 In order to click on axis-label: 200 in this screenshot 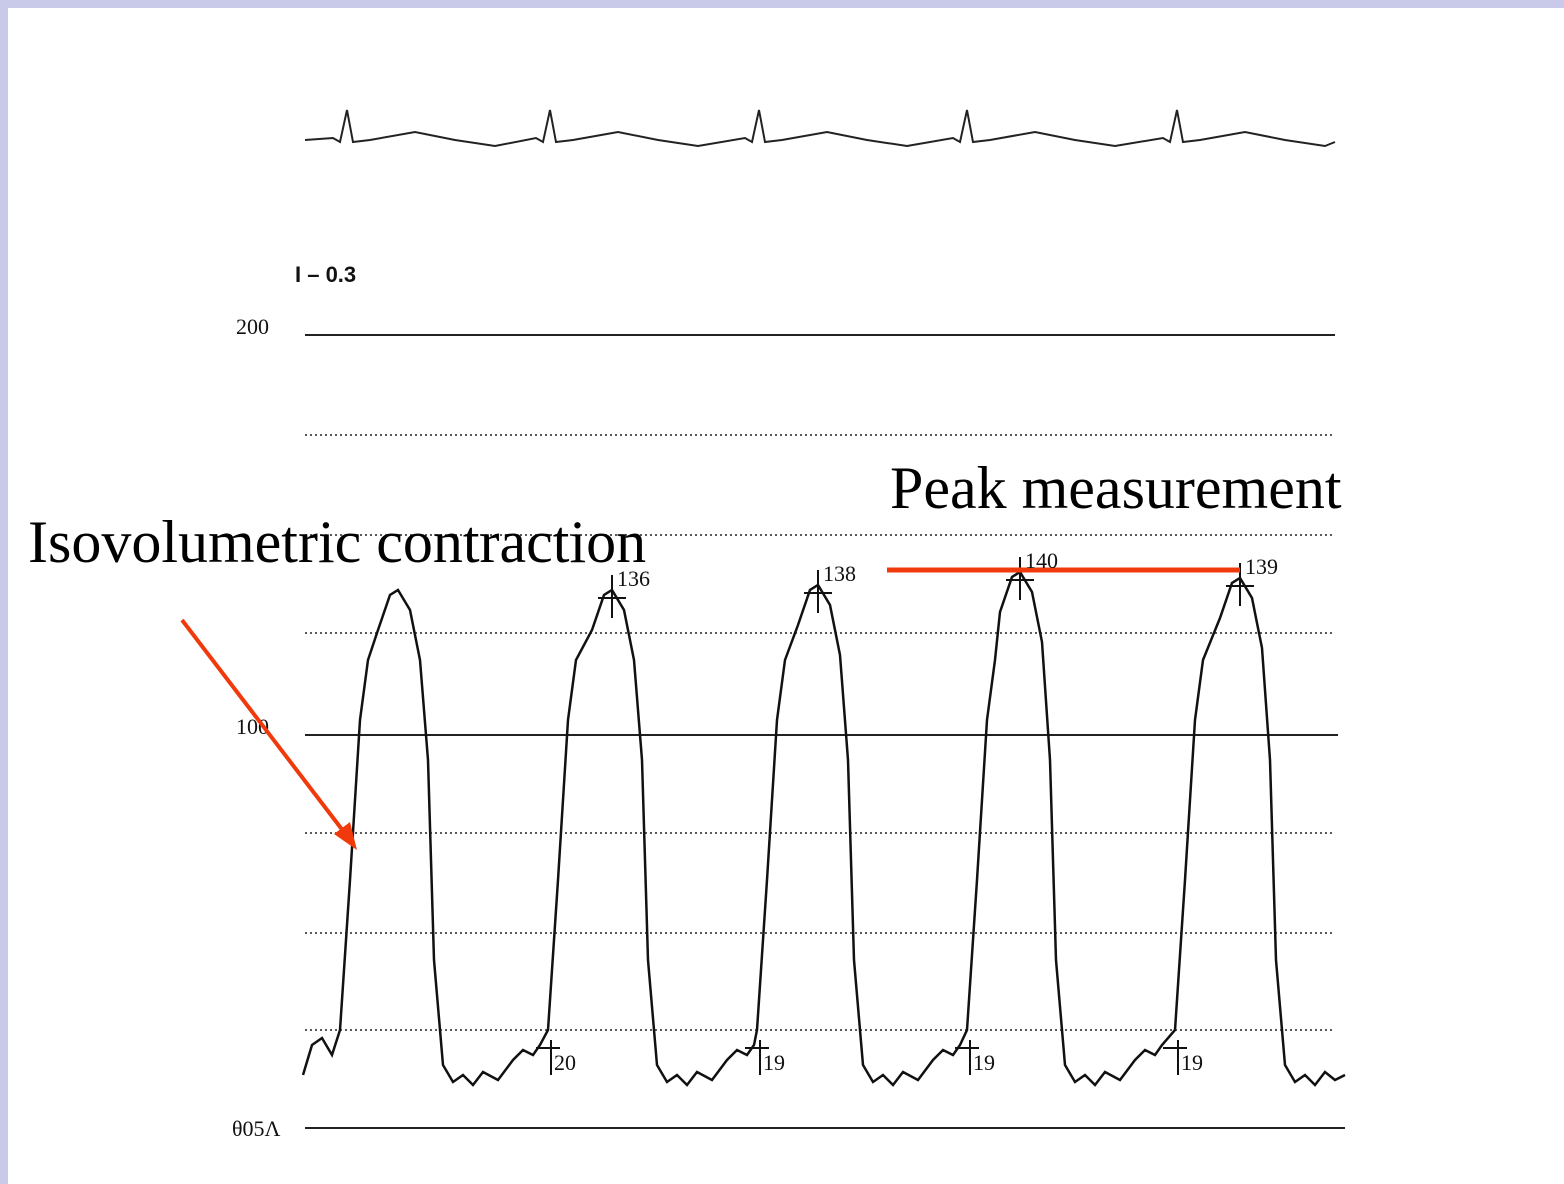, I will do `click(252, 326)`.